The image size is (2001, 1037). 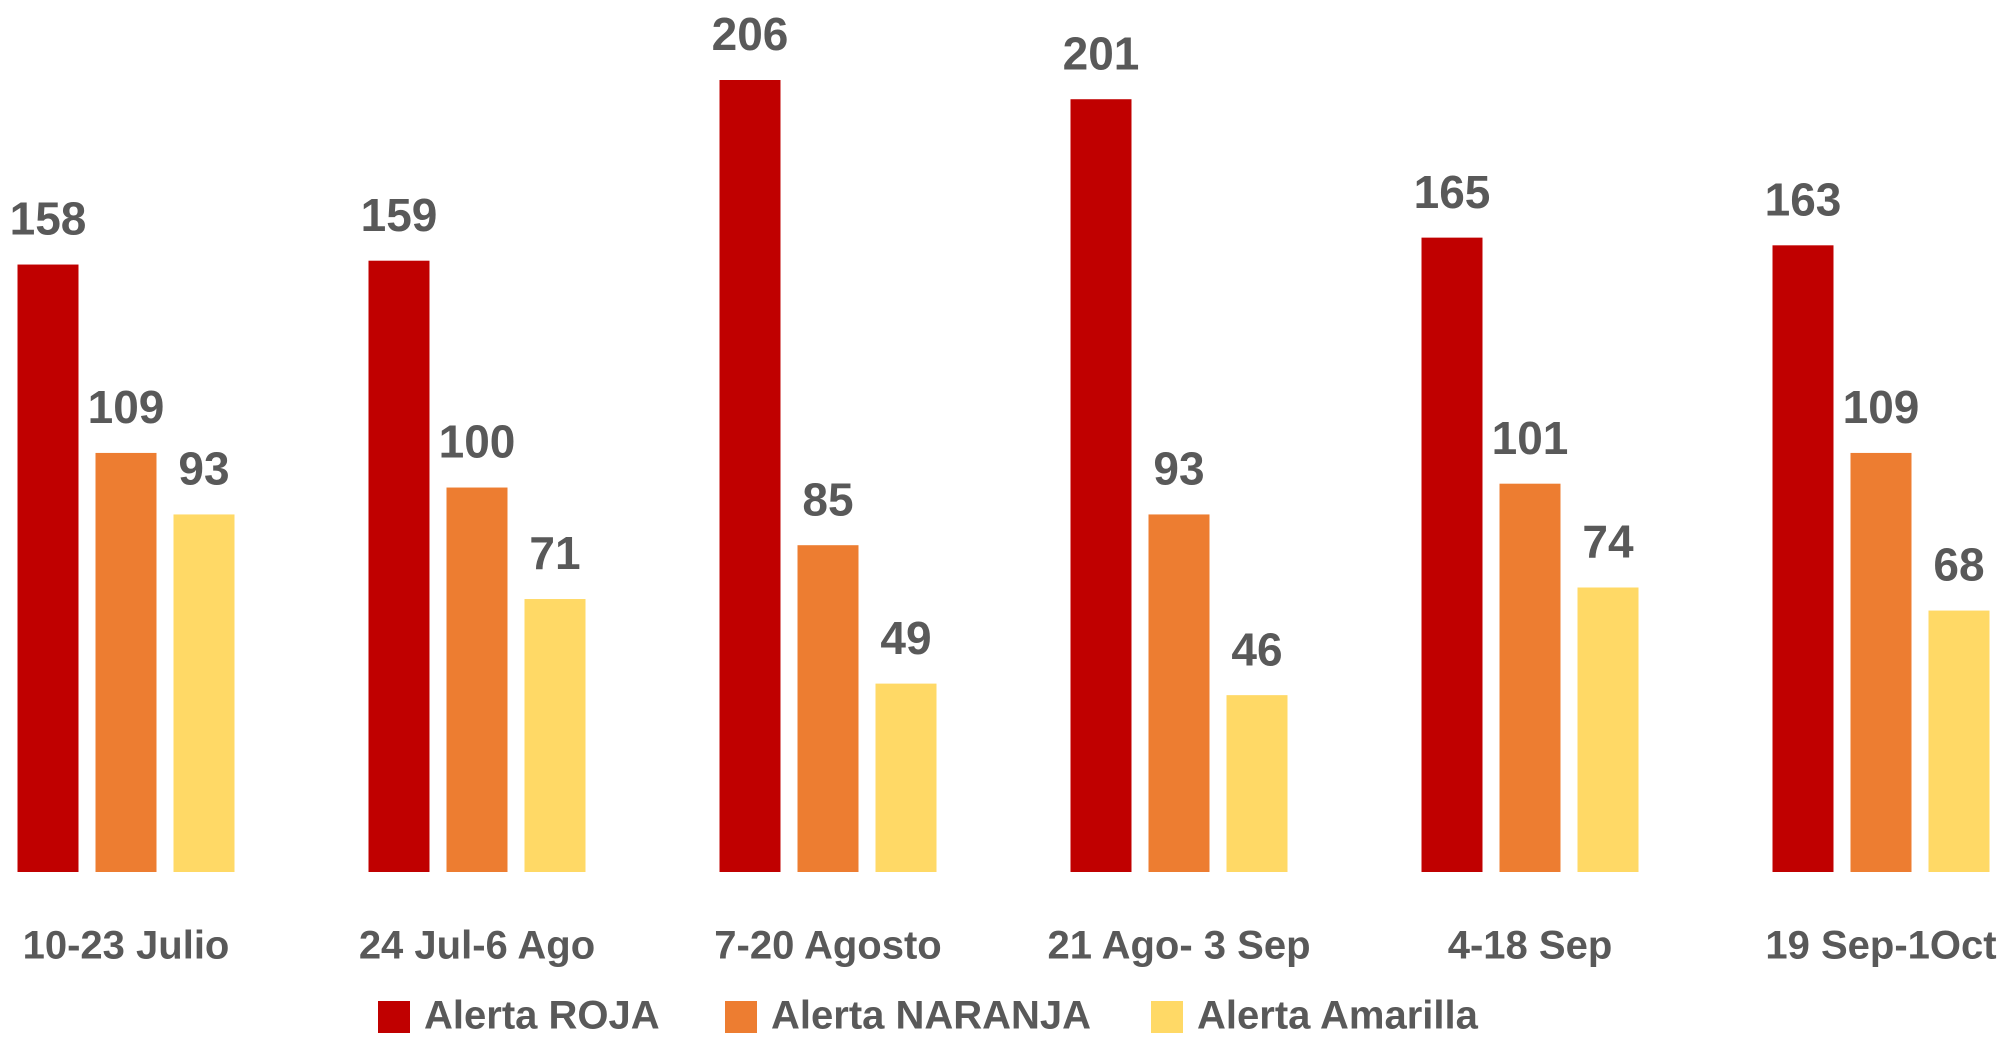 I want to click on data-label: 100, so click(x=477, y=442).